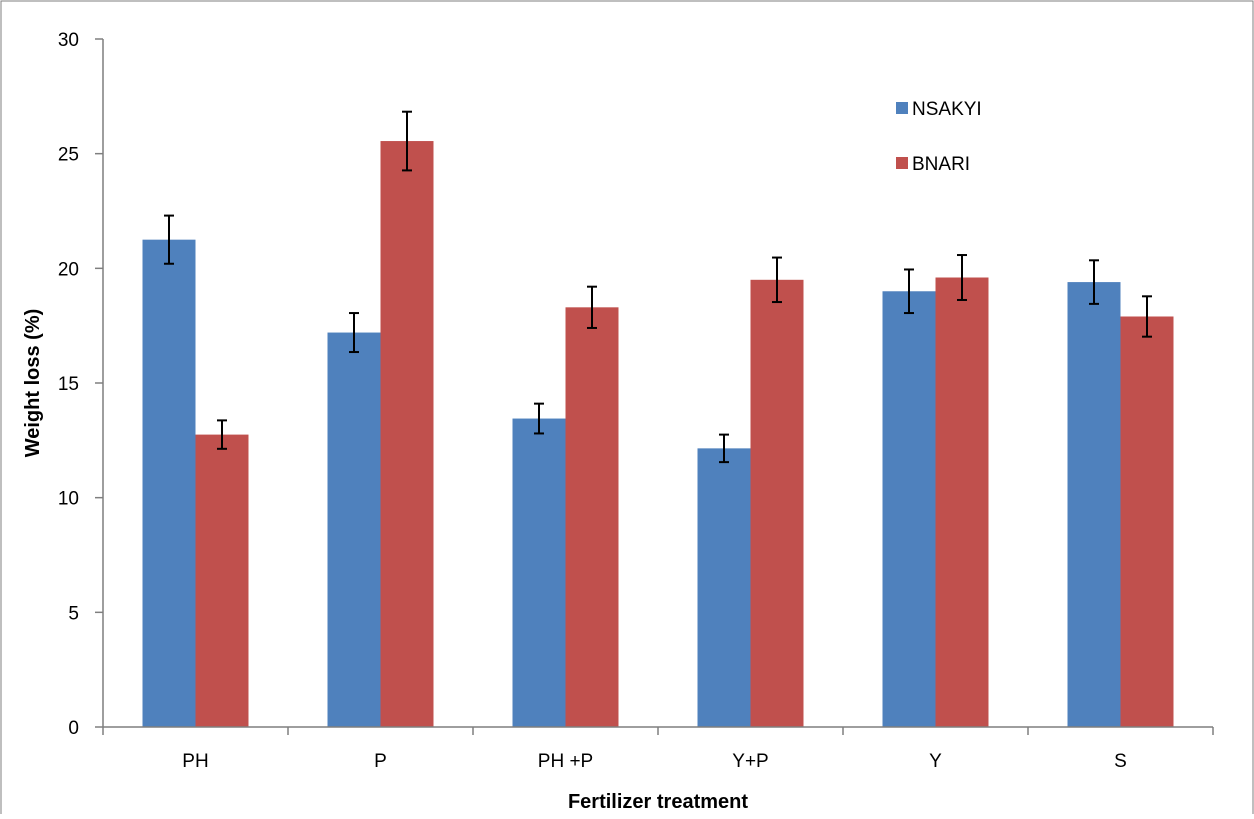 The width and height of the screenshot is (1254, 819). I want to click on legend-item-bnari: BNARI, so click(933, 164).